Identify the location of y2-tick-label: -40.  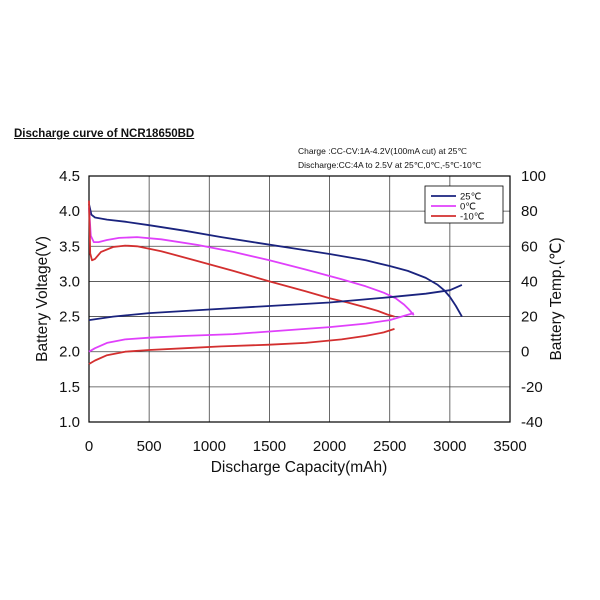
(532, 422).